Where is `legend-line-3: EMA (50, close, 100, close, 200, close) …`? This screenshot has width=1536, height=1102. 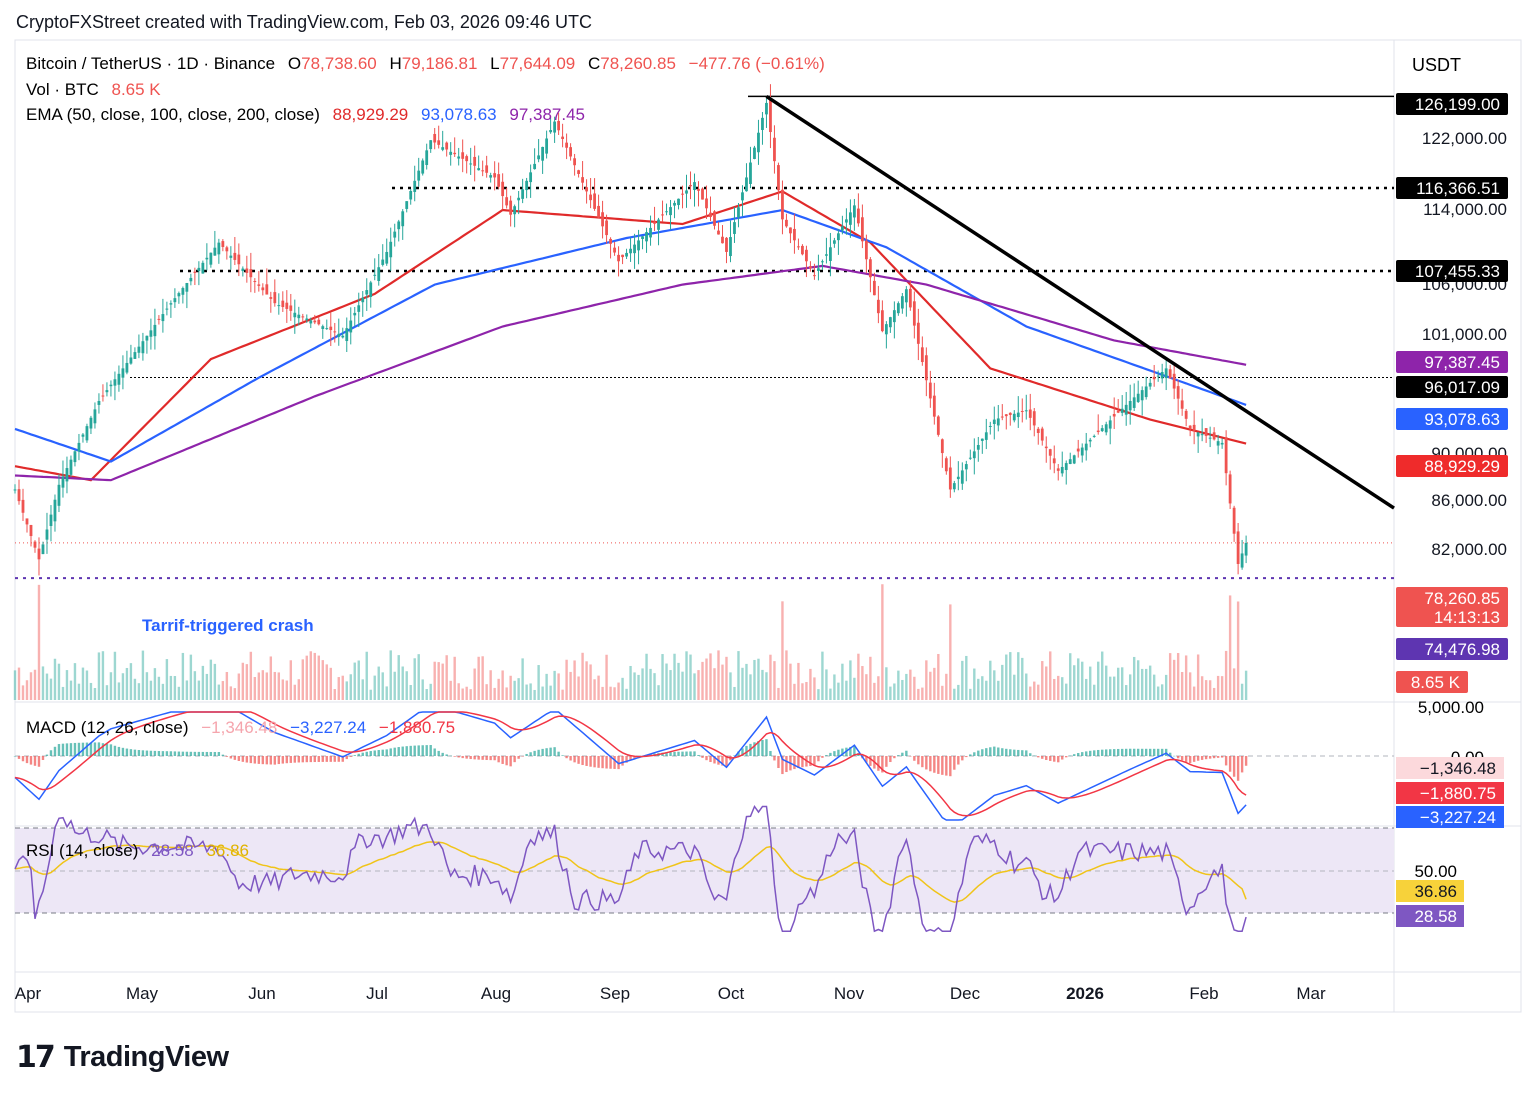
legend-line-3: EMA (50, close, 100, close, 200, close) … is located at coordinates (305, 114).